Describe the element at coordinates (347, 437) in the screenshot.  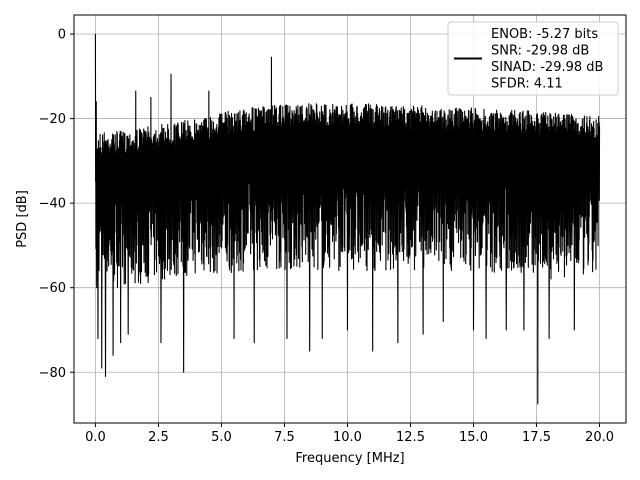
I see `x-tick-label: 10.0` at that location.